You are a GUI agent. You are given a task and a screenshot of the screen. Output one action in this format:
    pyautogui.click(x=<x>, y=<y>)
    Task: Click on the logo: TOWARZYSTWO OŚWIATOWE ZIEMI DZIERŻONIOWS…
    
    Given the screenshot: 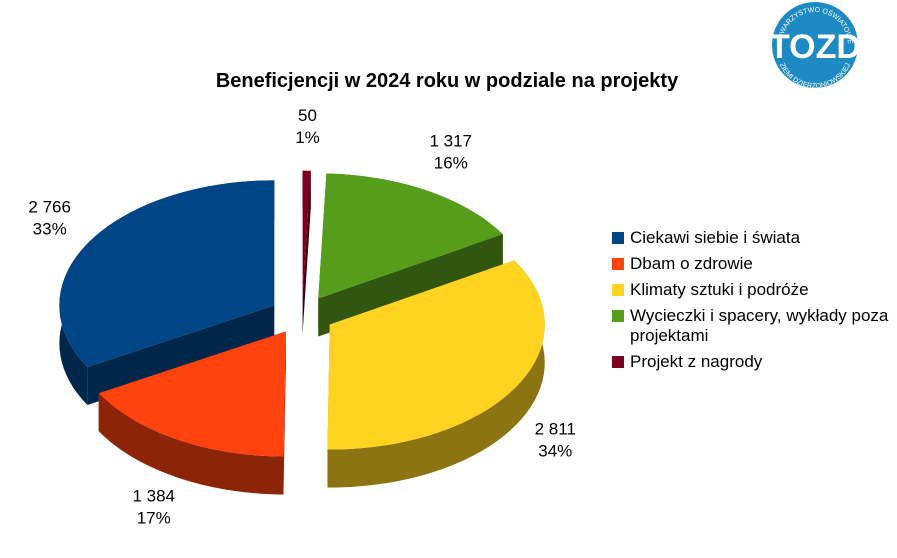 What is the action you would take?
    pyautogui.click(x=815, y=46)
    